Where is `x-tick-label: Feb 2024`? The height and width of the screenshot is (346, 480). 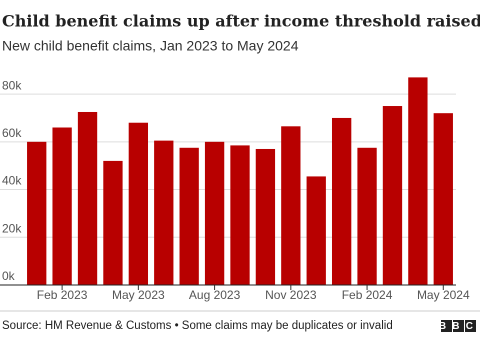 x-tick-label: Feb 2024 is located at coordinates (367, 295).